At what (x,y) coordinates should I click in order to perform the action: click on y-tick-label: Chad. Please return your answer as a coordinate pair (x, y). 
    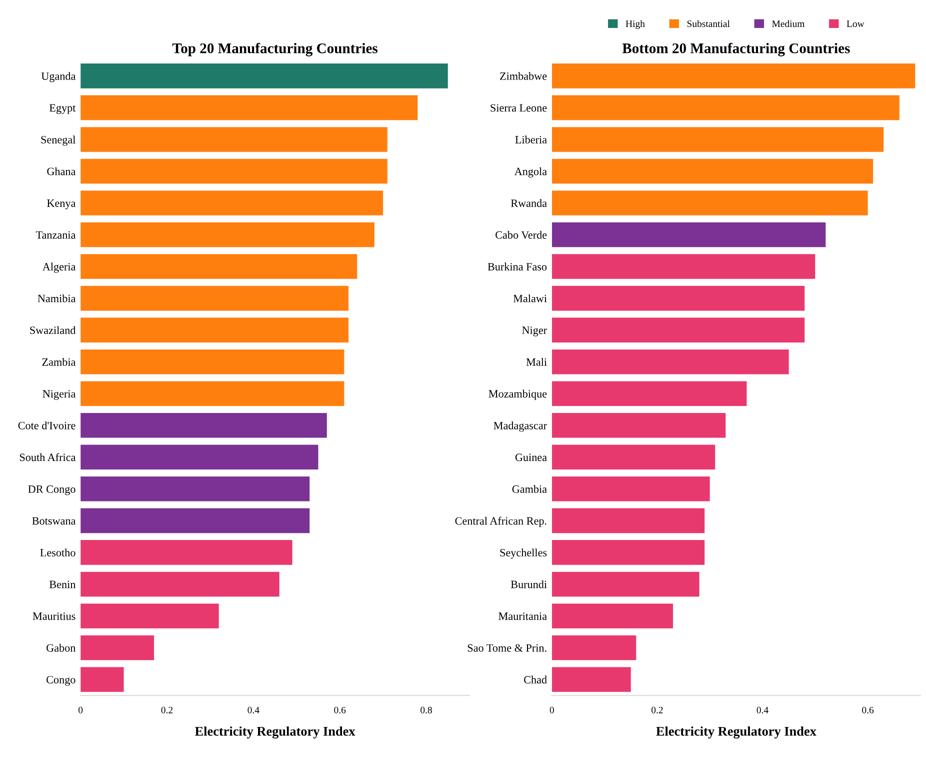
    Looking at the image, I should click on (535, 680).